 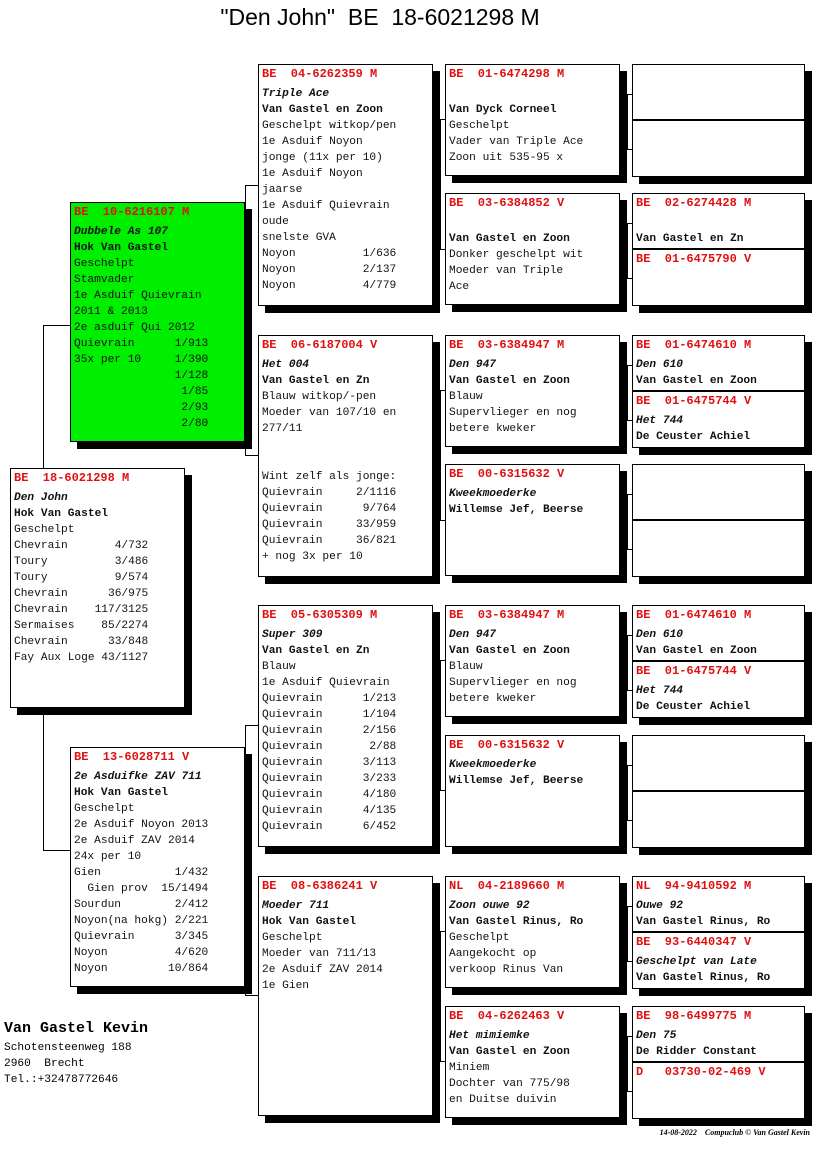 I want to click on pigeon-name: Super 309, so click(x=292, y=635).